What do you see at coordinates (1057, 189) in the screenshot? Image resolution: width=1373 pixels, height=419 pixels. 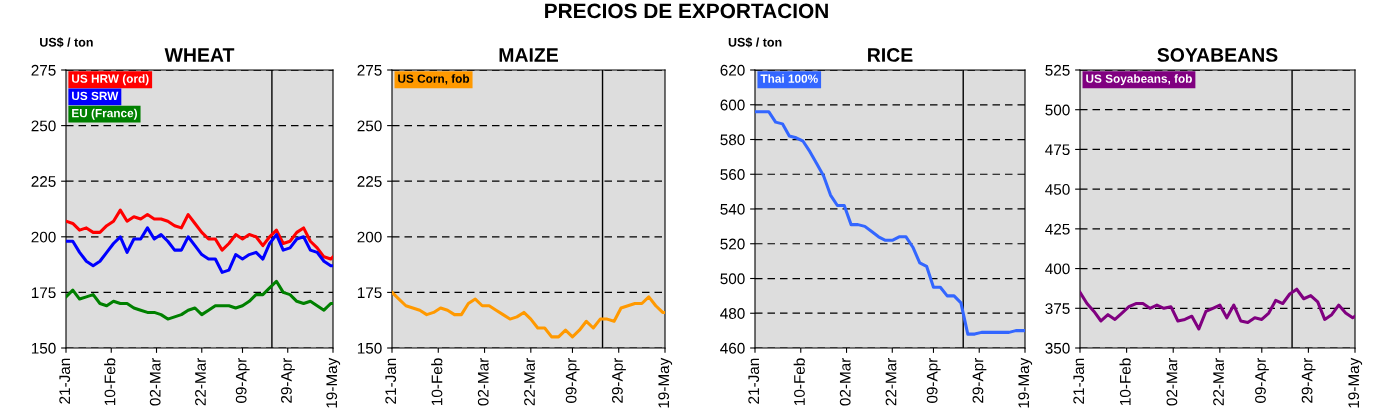 I see `y-tick-label: 450` at bounding box center [1057, 189].